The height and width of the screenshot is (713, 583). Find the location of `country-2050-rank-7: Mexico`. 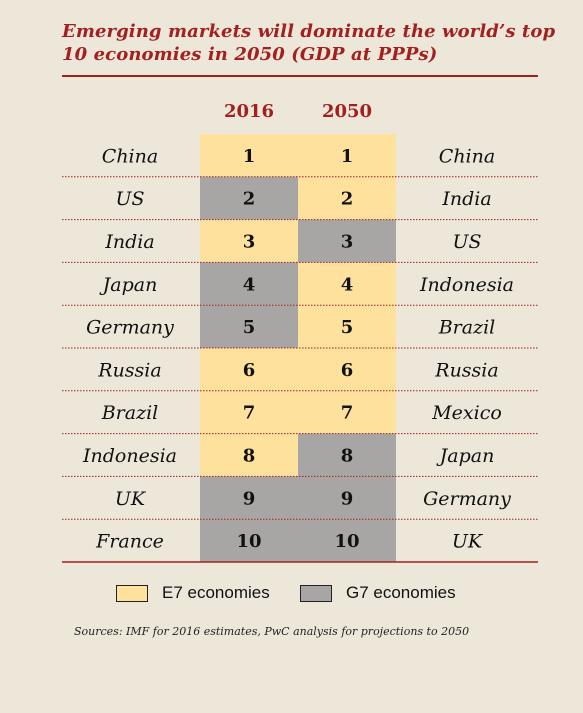

country-2050-rank-7: Mexico is located at coordinates (466, 413).